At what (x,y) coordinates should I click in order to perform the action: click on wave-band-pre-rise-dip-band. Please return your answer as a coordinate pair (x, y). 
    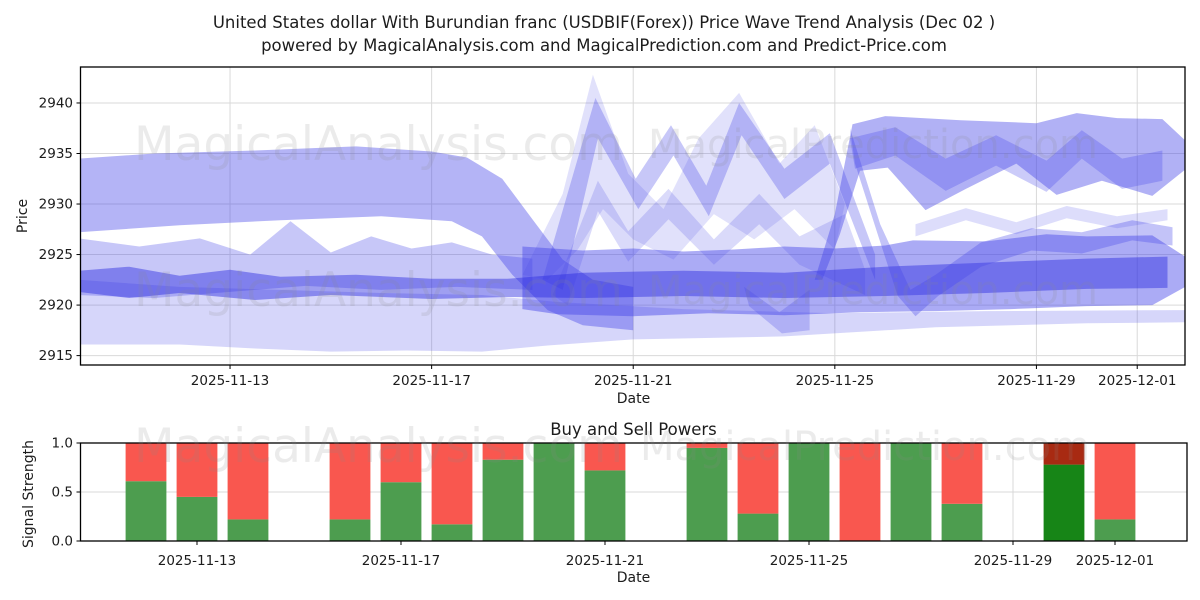
    Looking at the image, I should click on (777, 310).